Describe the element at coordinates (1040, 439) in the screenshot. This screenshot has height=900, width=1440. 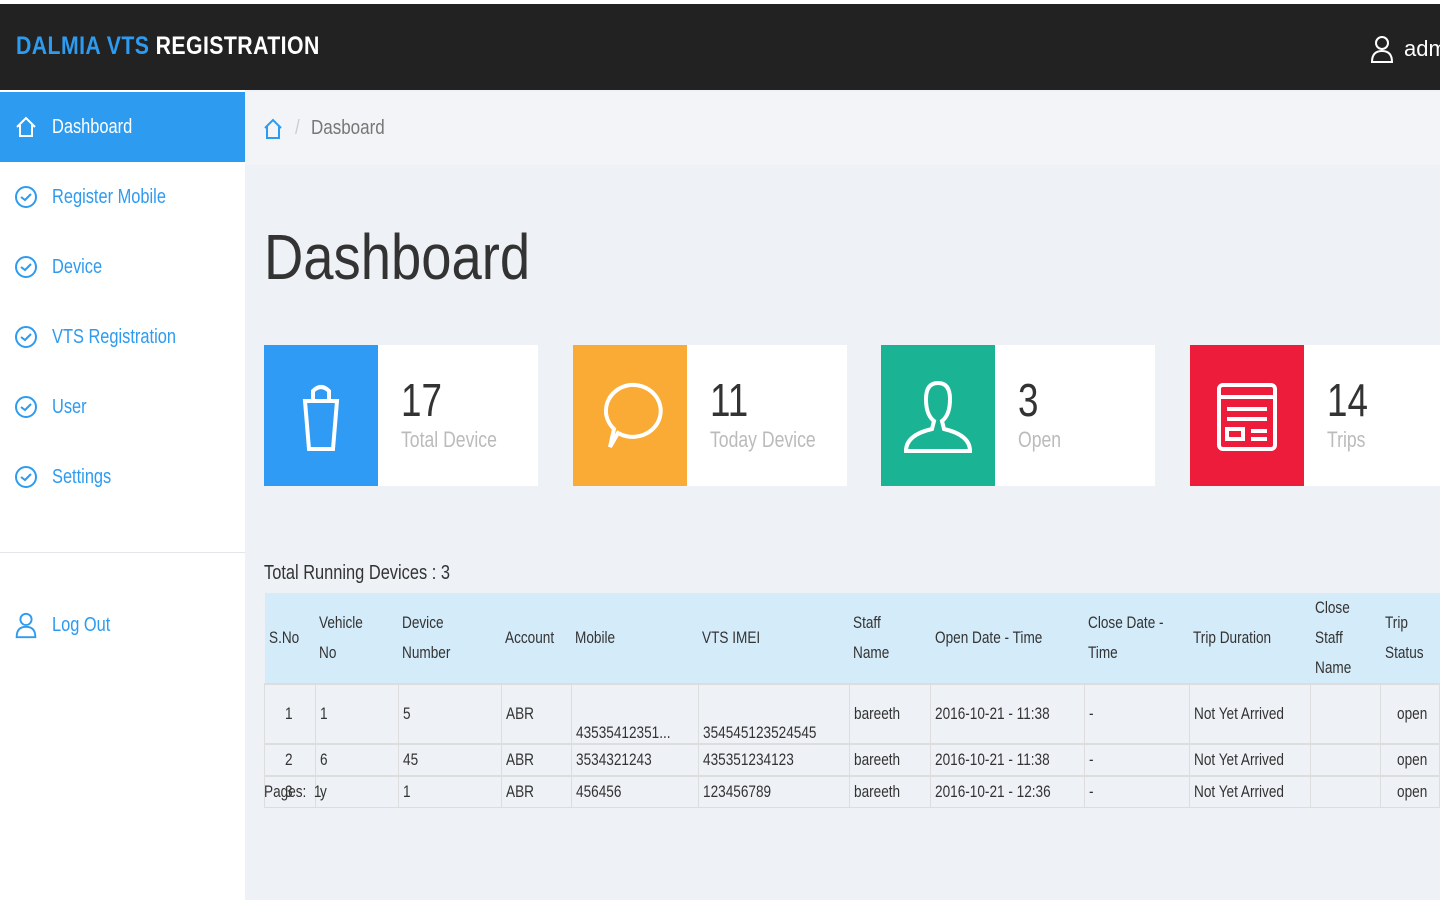
I see `card-label: Open` at that location.